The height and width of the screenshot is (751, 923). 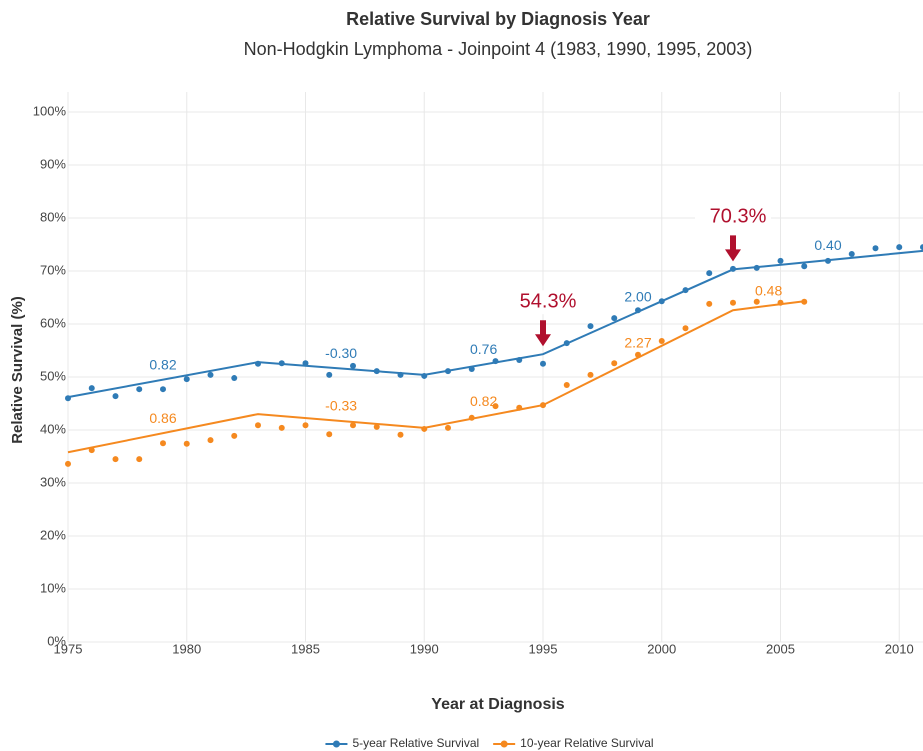 What do you see at coordinates (586, 743) in the screenshot?
I see `legend-label: 10-year Relative Survival` at bounding box center [586, 743].